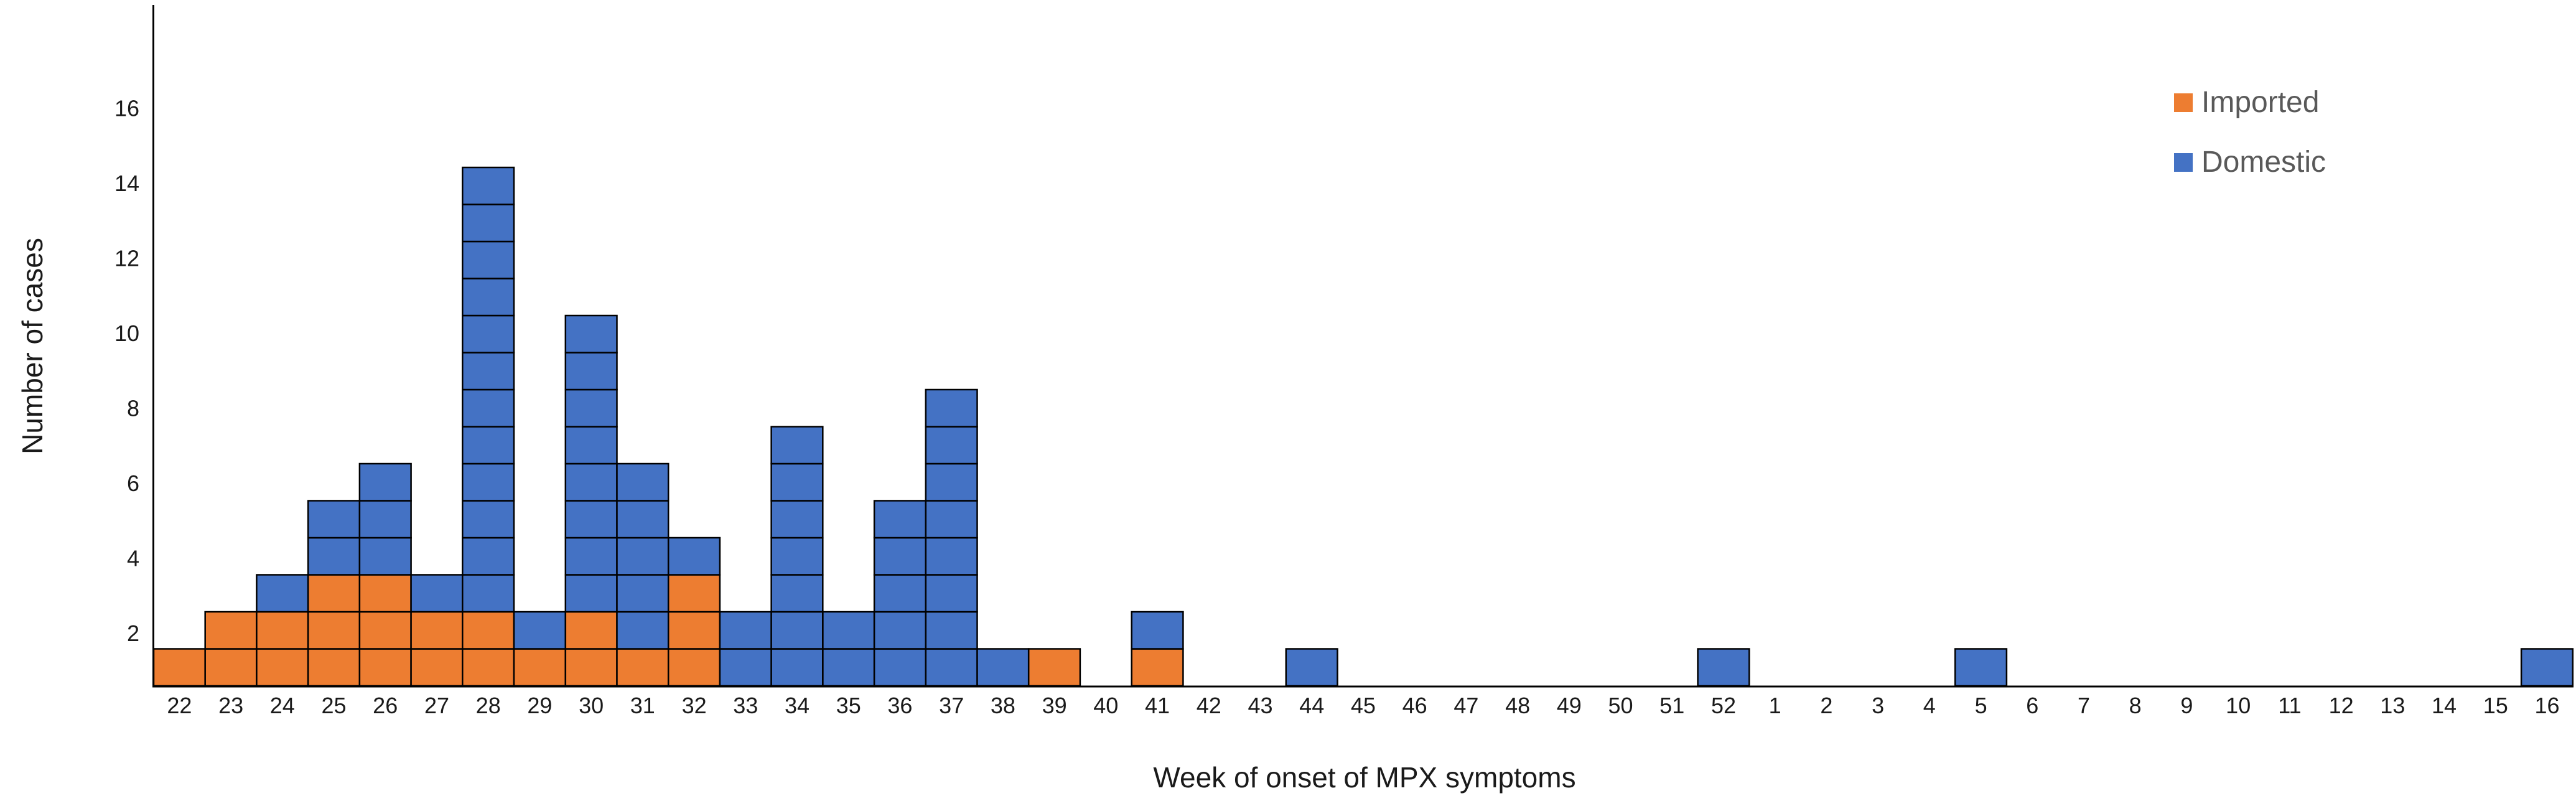 The height and width of the screenshot is (806, 2576). Describe the element at coordinates (745, 705) in the screenshot. I see `x-tick-label: 33` at that location.